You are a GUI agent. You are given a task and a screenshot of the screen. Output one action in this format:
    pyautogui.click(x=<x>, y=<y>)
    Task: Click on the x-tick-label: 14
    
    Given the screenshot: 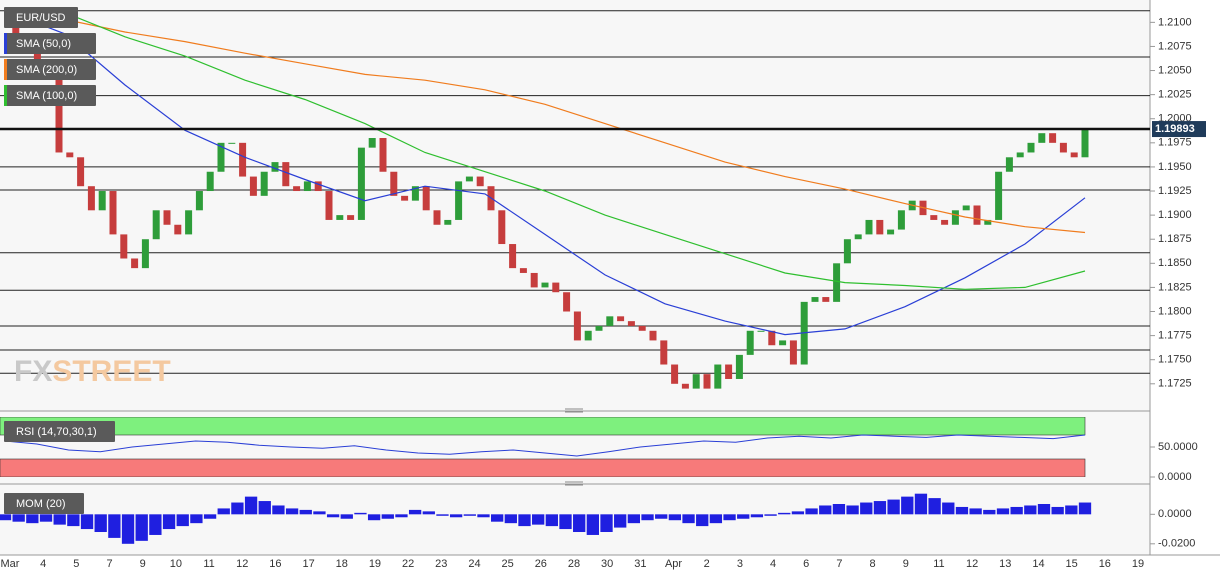 What is the action you would take?
    pyautogui.click(x=1038, y=564)
    